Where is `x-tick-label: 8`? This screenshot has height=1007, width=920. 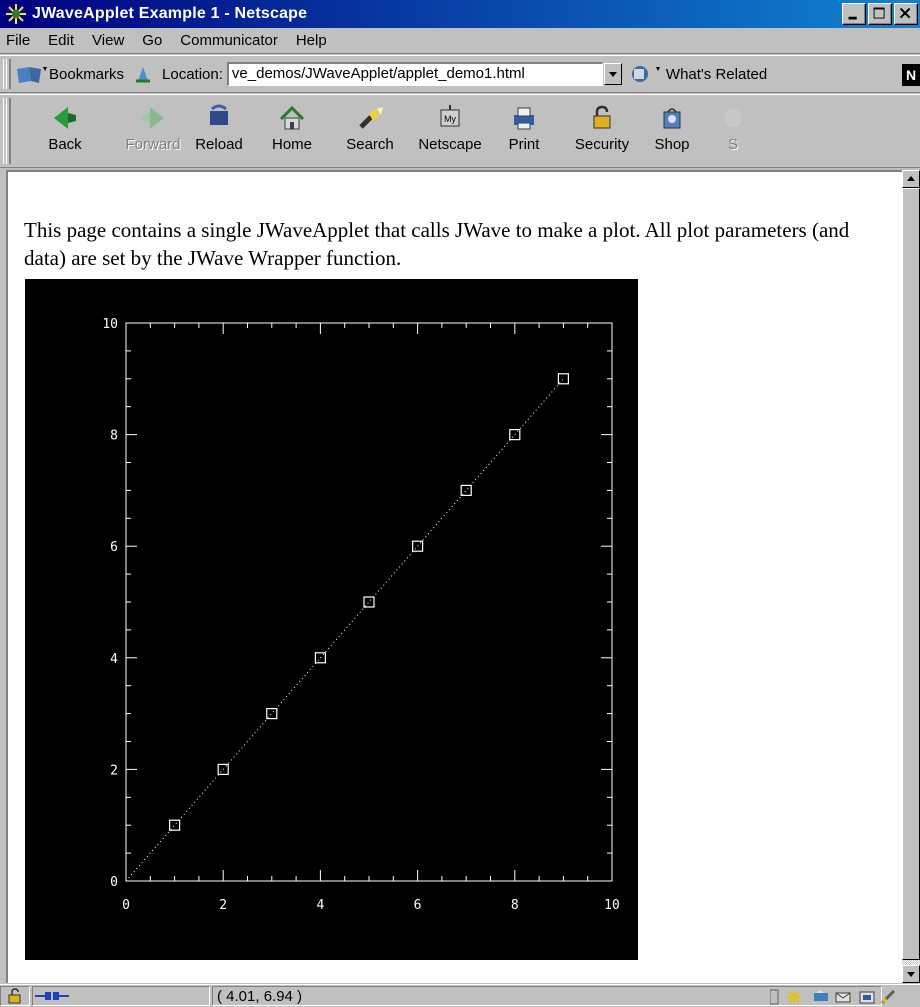 x-tick-label: 8 is located at coordinates (515, 905).